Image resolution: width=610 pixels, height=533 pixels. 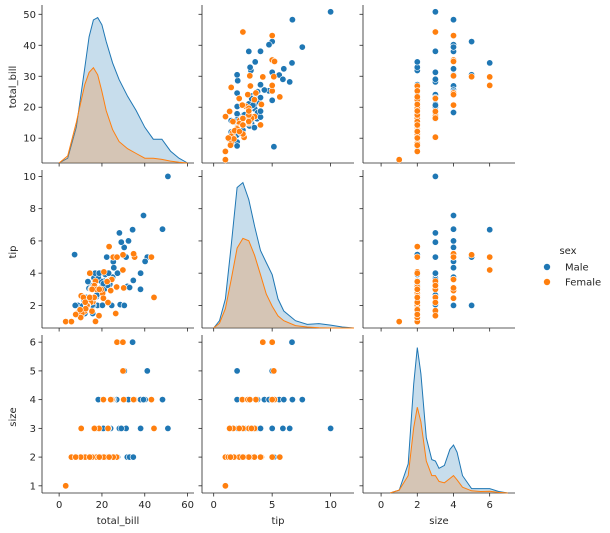 I want to click on y-tick-label: 50, so click(x=29, y=15).